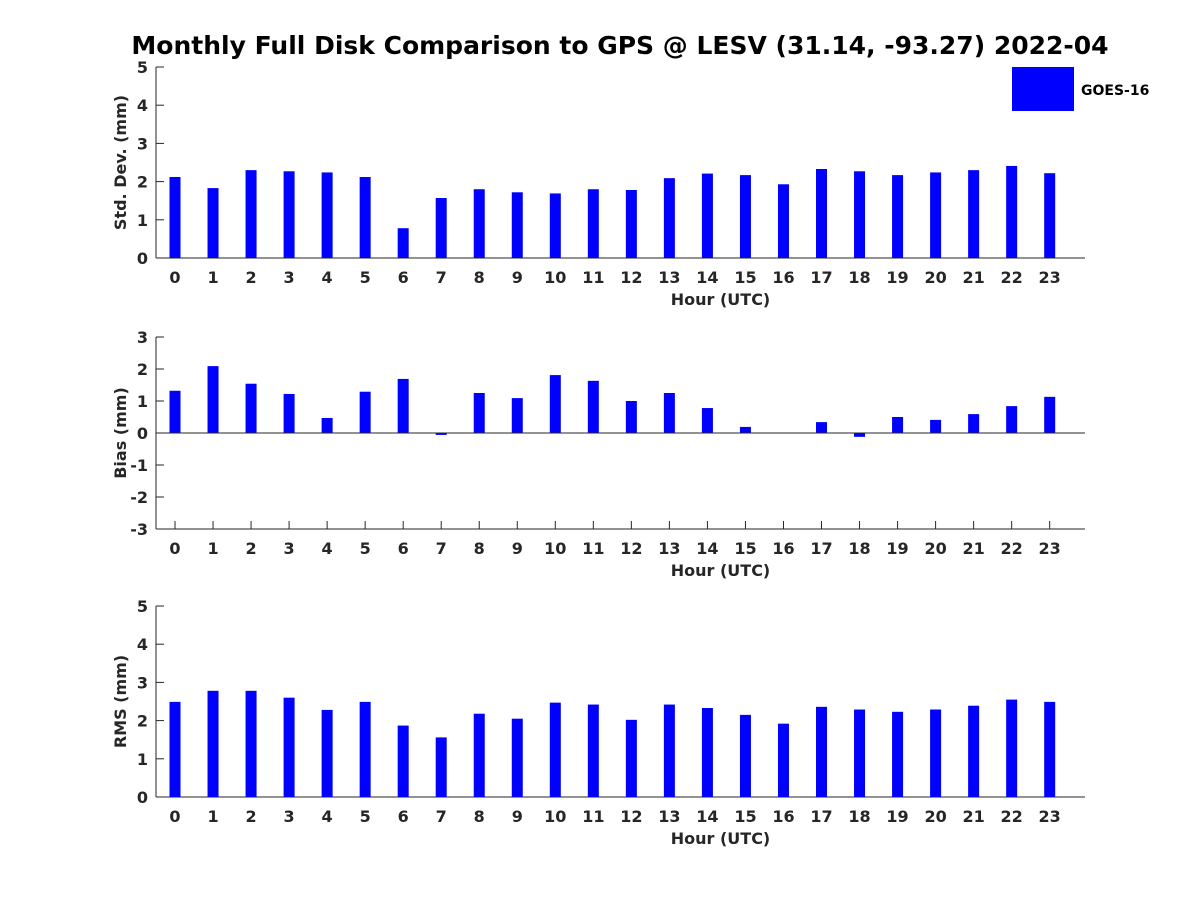 The height and width of the screenshot is (905, 1200). Describe the element at coordinates (142, 143) in the screenshot. I see `std-dev-y-tick-label: 3` at that location.